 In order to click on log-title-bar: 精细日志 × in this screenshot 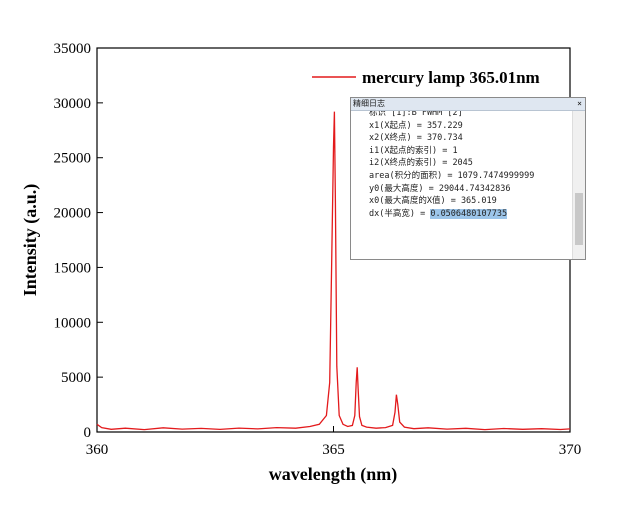, I will do `click(468, 104)`.